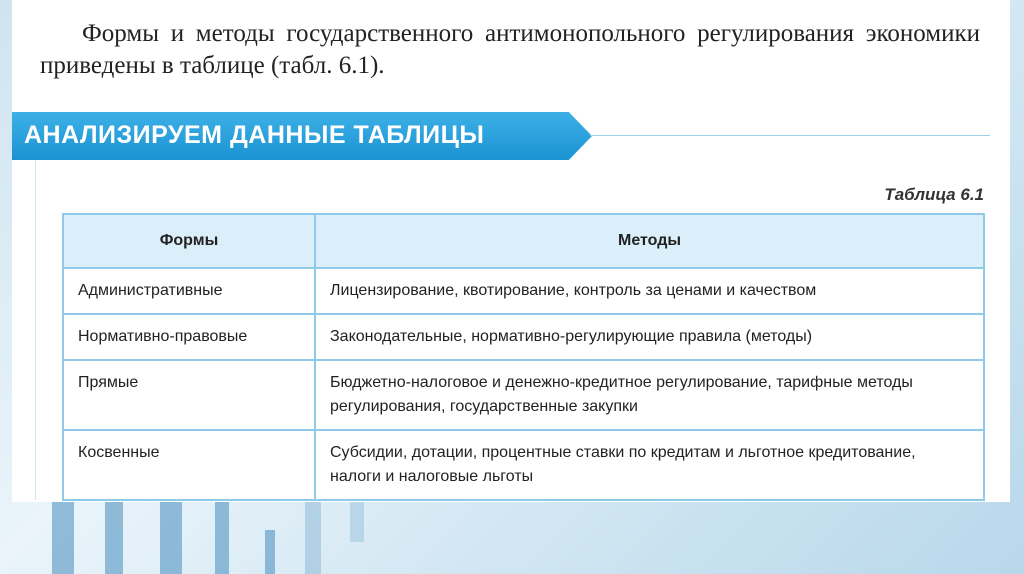  I want to click on banner-title: АНАЛИЗИРУЕМ ДАННЫЕ ТАБЛИЦЫ, so click(254, 135).